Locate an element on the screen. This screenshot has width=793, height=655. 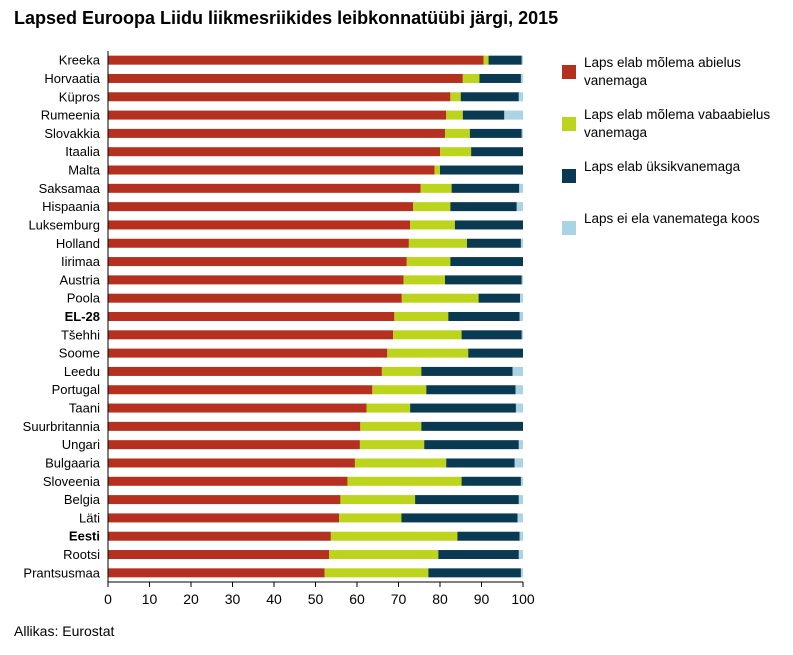
legend-swatch-cohabiting is located at coordinates (569, 124).